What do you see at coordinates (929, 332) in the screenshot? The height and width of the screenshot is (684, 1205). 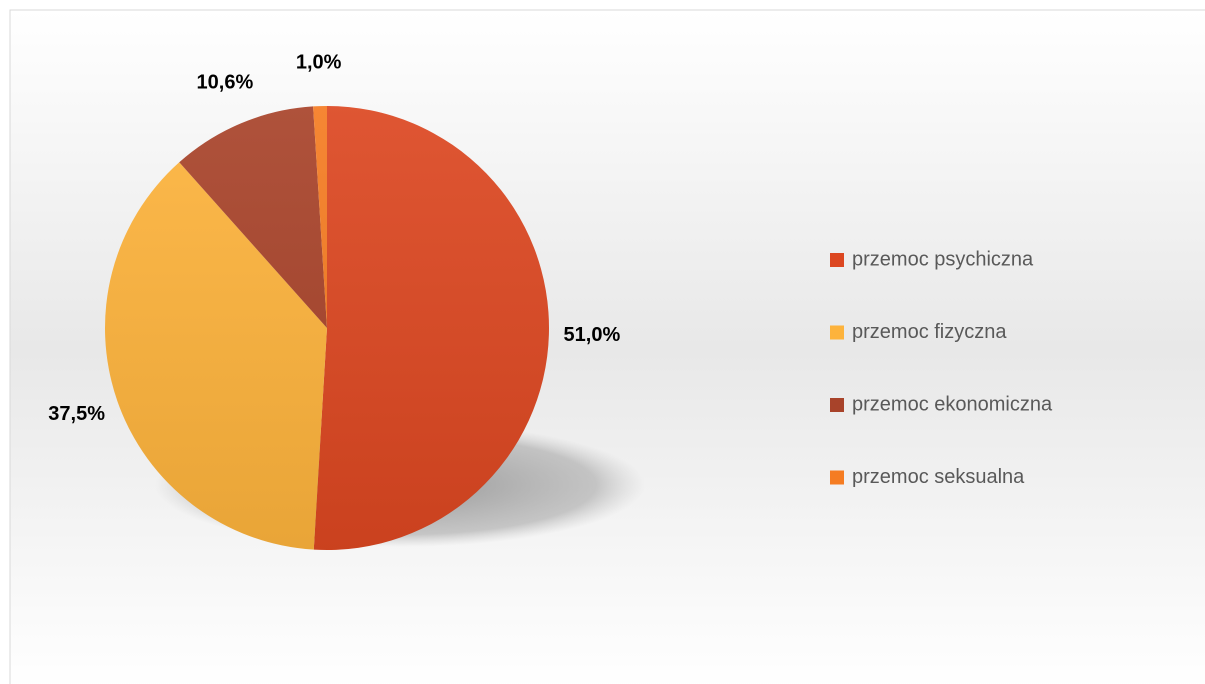 I see `legend-label: przemoc fizyczna` at bounding box center [929, 332].